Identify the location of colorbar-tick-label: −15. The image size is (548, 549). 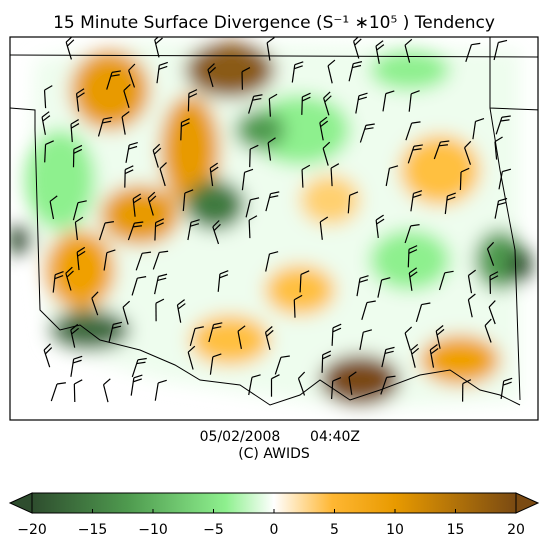
(93, 530).